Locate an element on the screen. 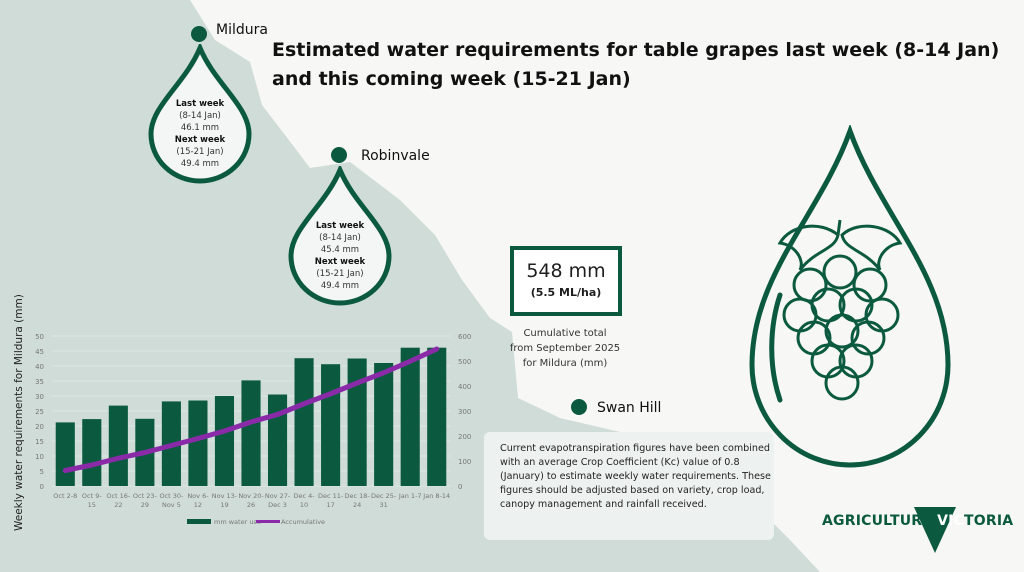  x-tick-label: 15 is located at coordinates (92, 505).